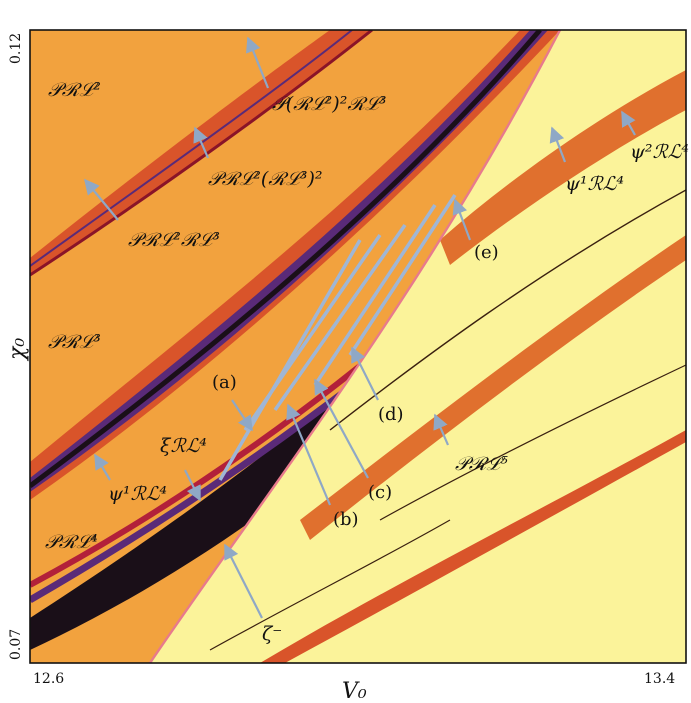 This screenshot has width=691, height=703. What do you see at coordinates (71, 542) in the screenshot?
I see `label-P-RL4: 𝒫ℛℒ⁴` at bounding box center [71, 542].